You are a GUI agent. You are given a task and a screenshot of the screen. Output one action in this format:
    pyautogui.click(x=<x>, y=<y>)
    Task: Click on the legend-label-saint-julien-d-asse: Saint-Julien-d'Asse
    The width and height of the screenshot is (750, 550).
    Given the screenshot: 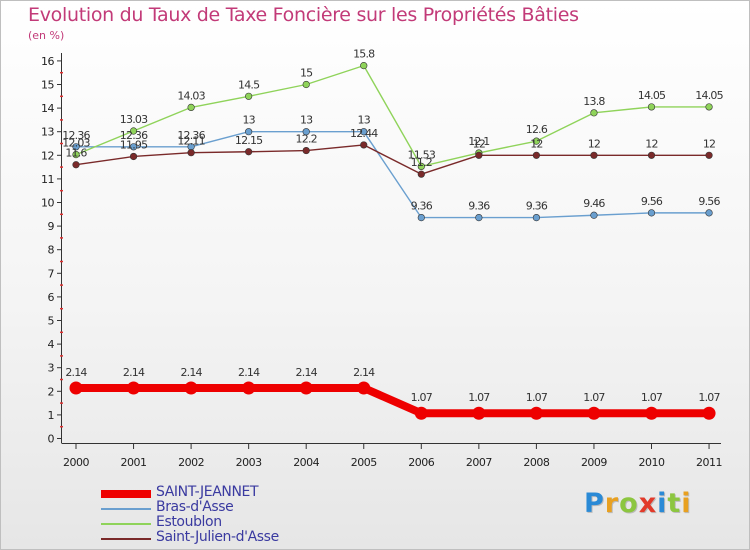 What is the action you would take?
    pyautogui.click(x=217, y=537)
    